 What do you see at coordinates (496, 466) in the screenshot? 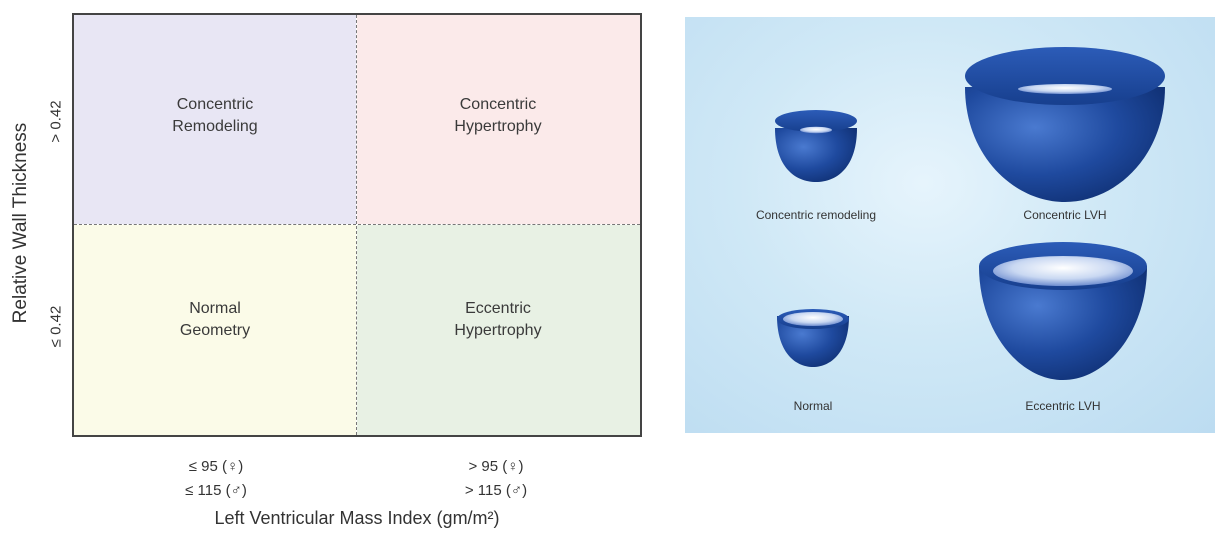
I see `x-tick-right-female: > 95 (♀)` at bounding box center [496, 466].